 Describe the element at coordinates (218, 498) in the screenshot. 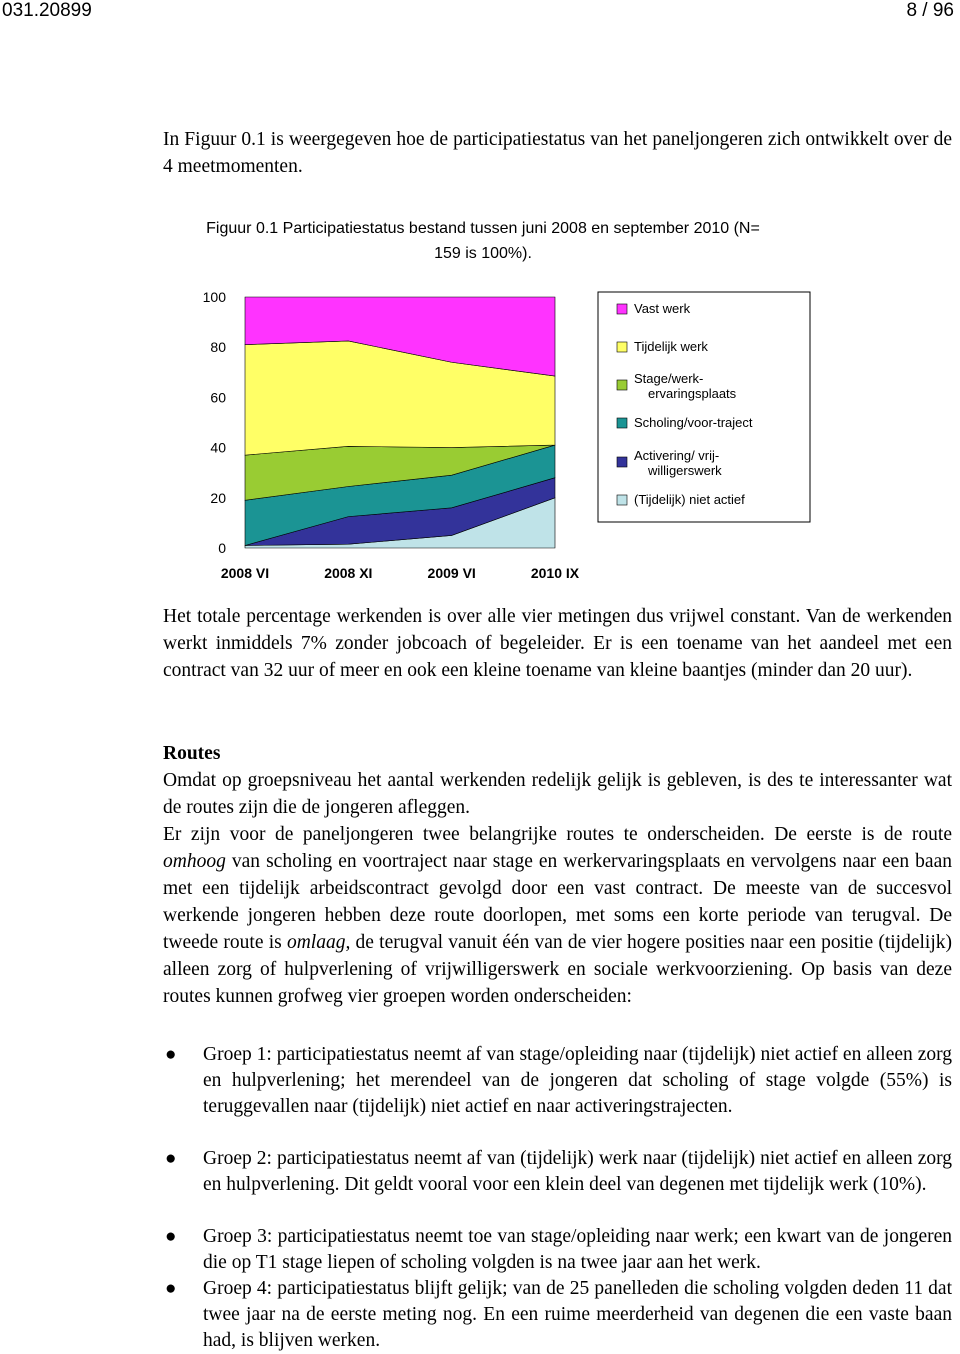

I see `y-tick-label: 20` at that location.